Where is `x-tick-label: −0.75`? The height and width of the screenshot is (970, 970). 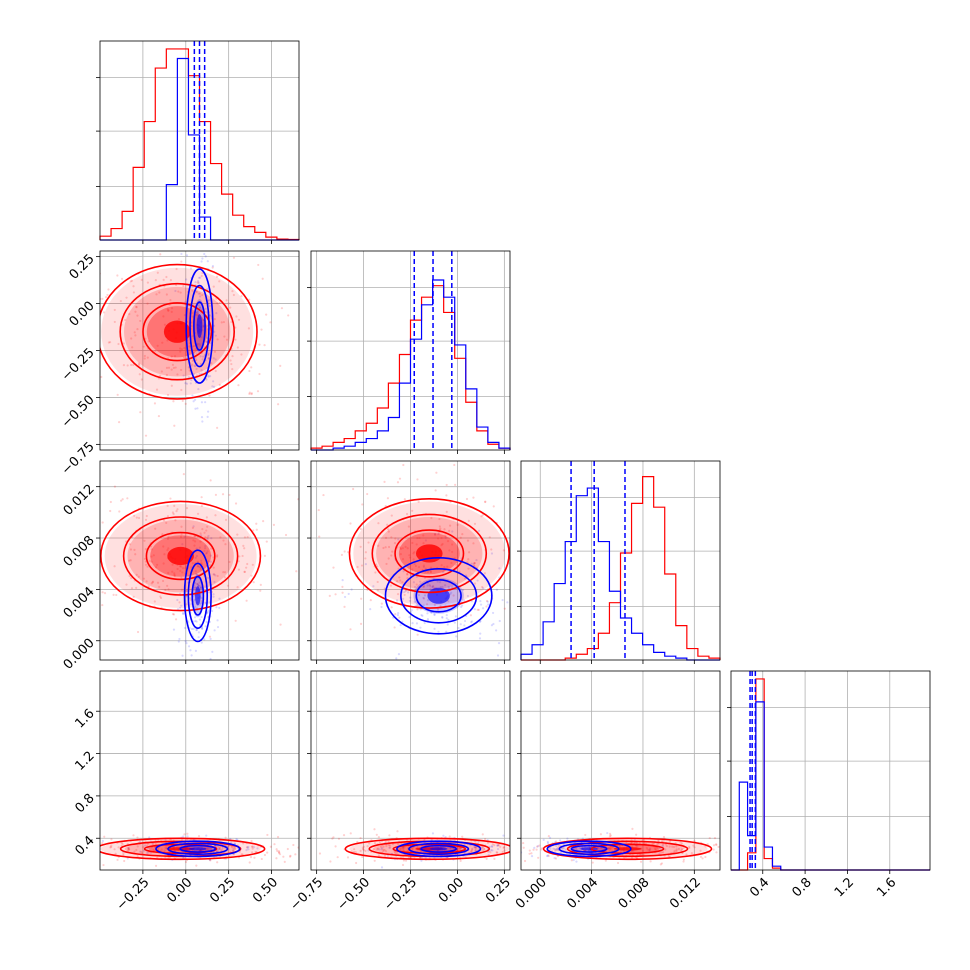 x-tick-label: −0.75 is located at coordinates (307, 894).